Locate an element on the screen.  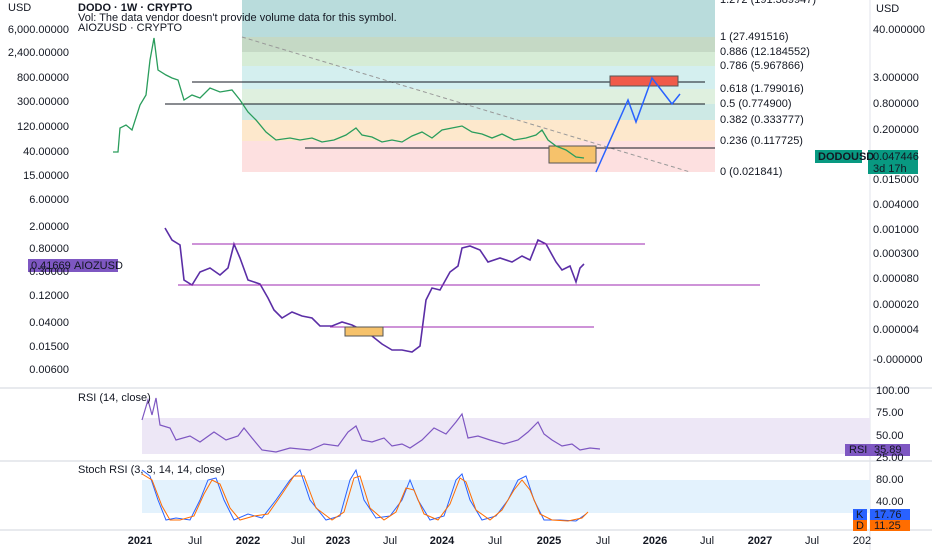
stoch-d is located at coordinates (365, 497).